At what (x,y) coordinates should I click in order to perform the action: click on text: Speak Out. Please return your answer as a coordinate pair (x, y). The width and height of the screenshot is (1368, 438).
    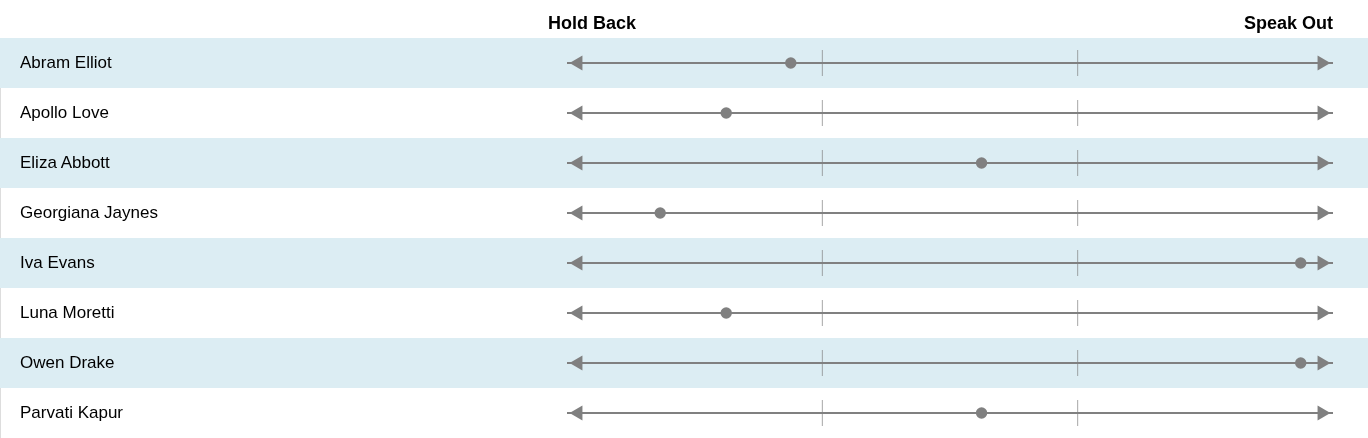
    Looking at the image, I should click on (1288, 23).